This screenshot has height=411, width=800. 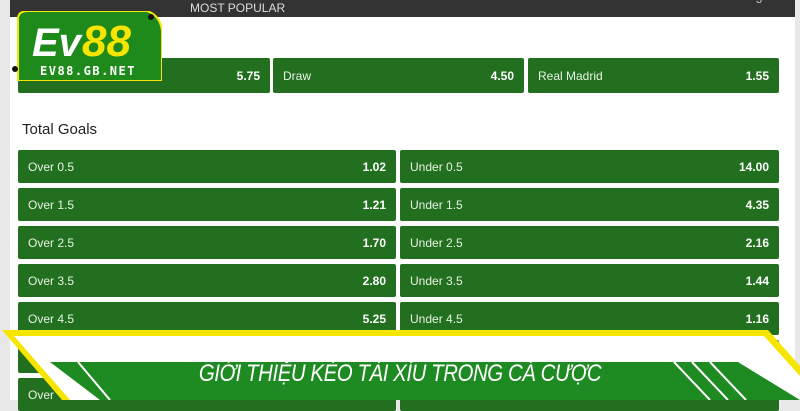 I want to click on odds-value: 4.50, so click(x=502, y=75).